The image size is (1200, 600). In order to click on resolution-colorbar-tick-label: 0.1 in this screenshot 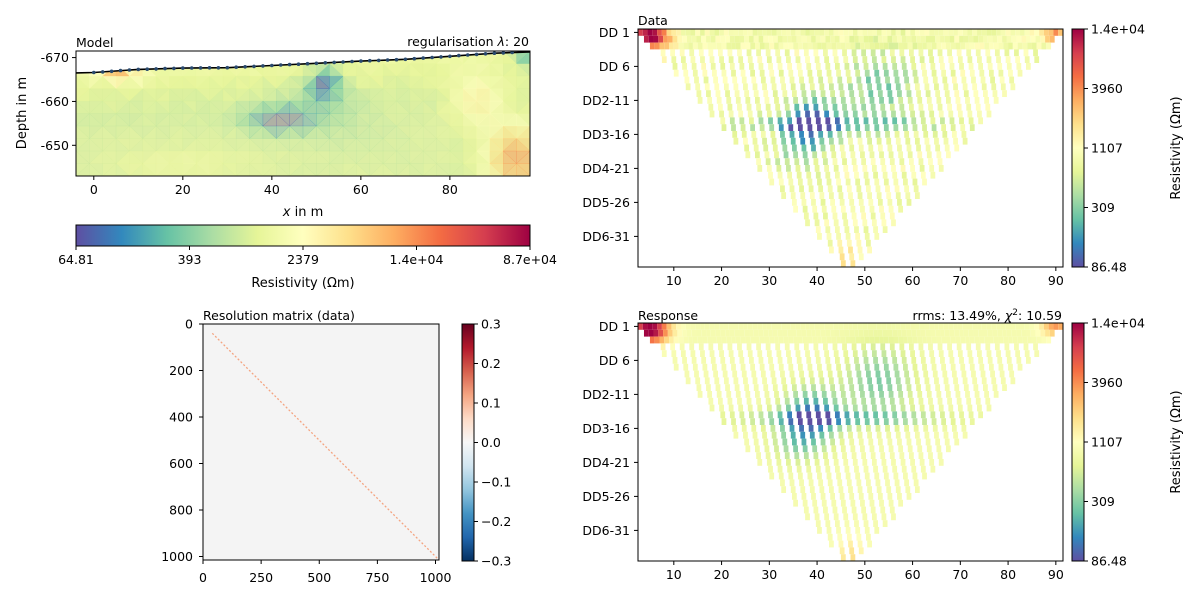, I will do `click(491, 403)`.